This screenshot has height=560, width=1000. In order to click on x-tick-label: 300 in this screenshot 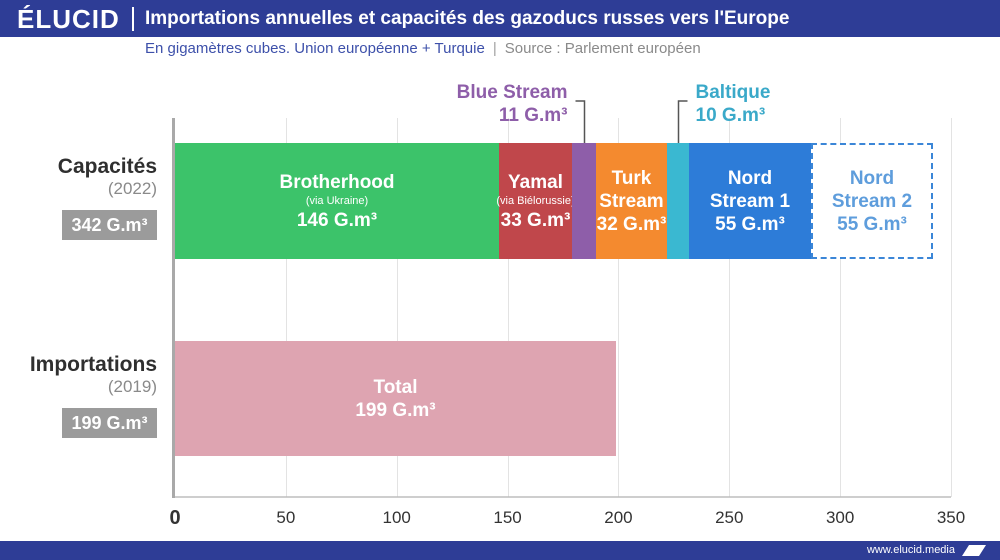, I will do `click(840, 517)`.